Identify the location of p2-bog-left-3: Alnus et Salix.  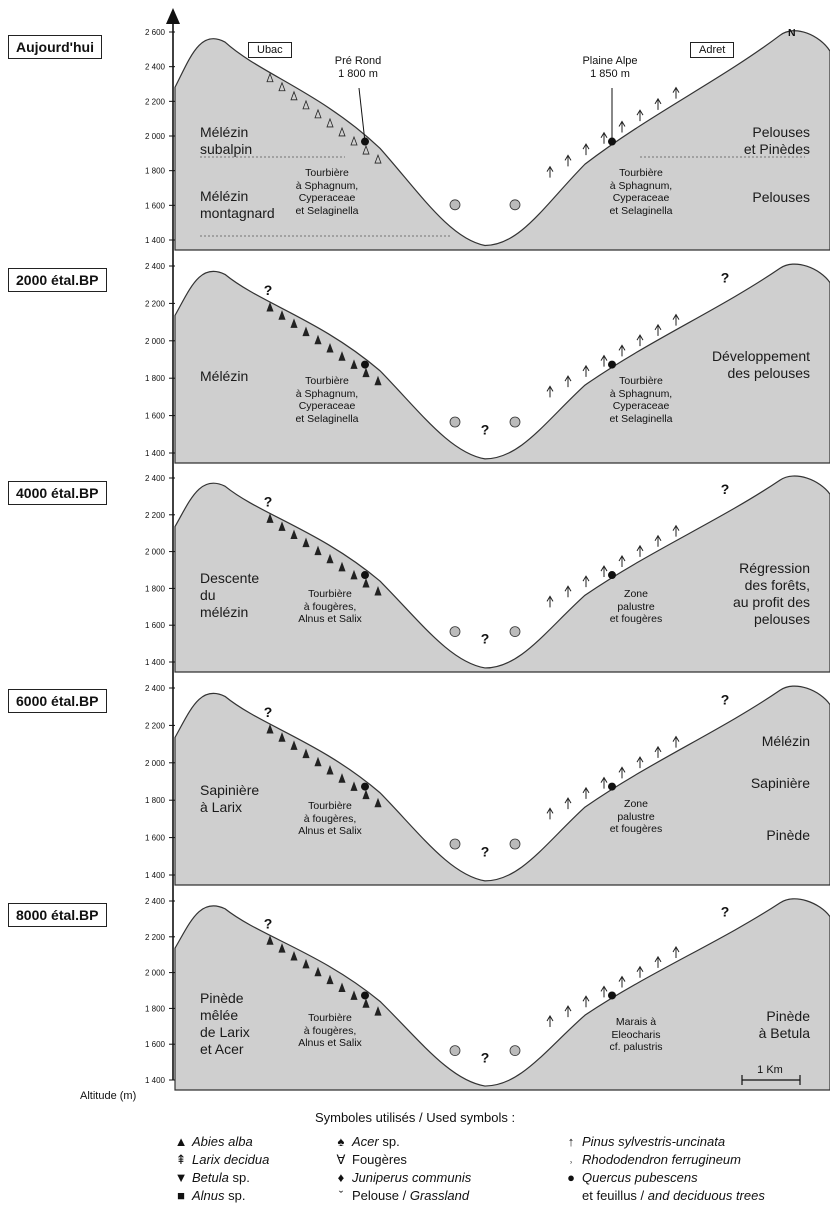
(330, 619).